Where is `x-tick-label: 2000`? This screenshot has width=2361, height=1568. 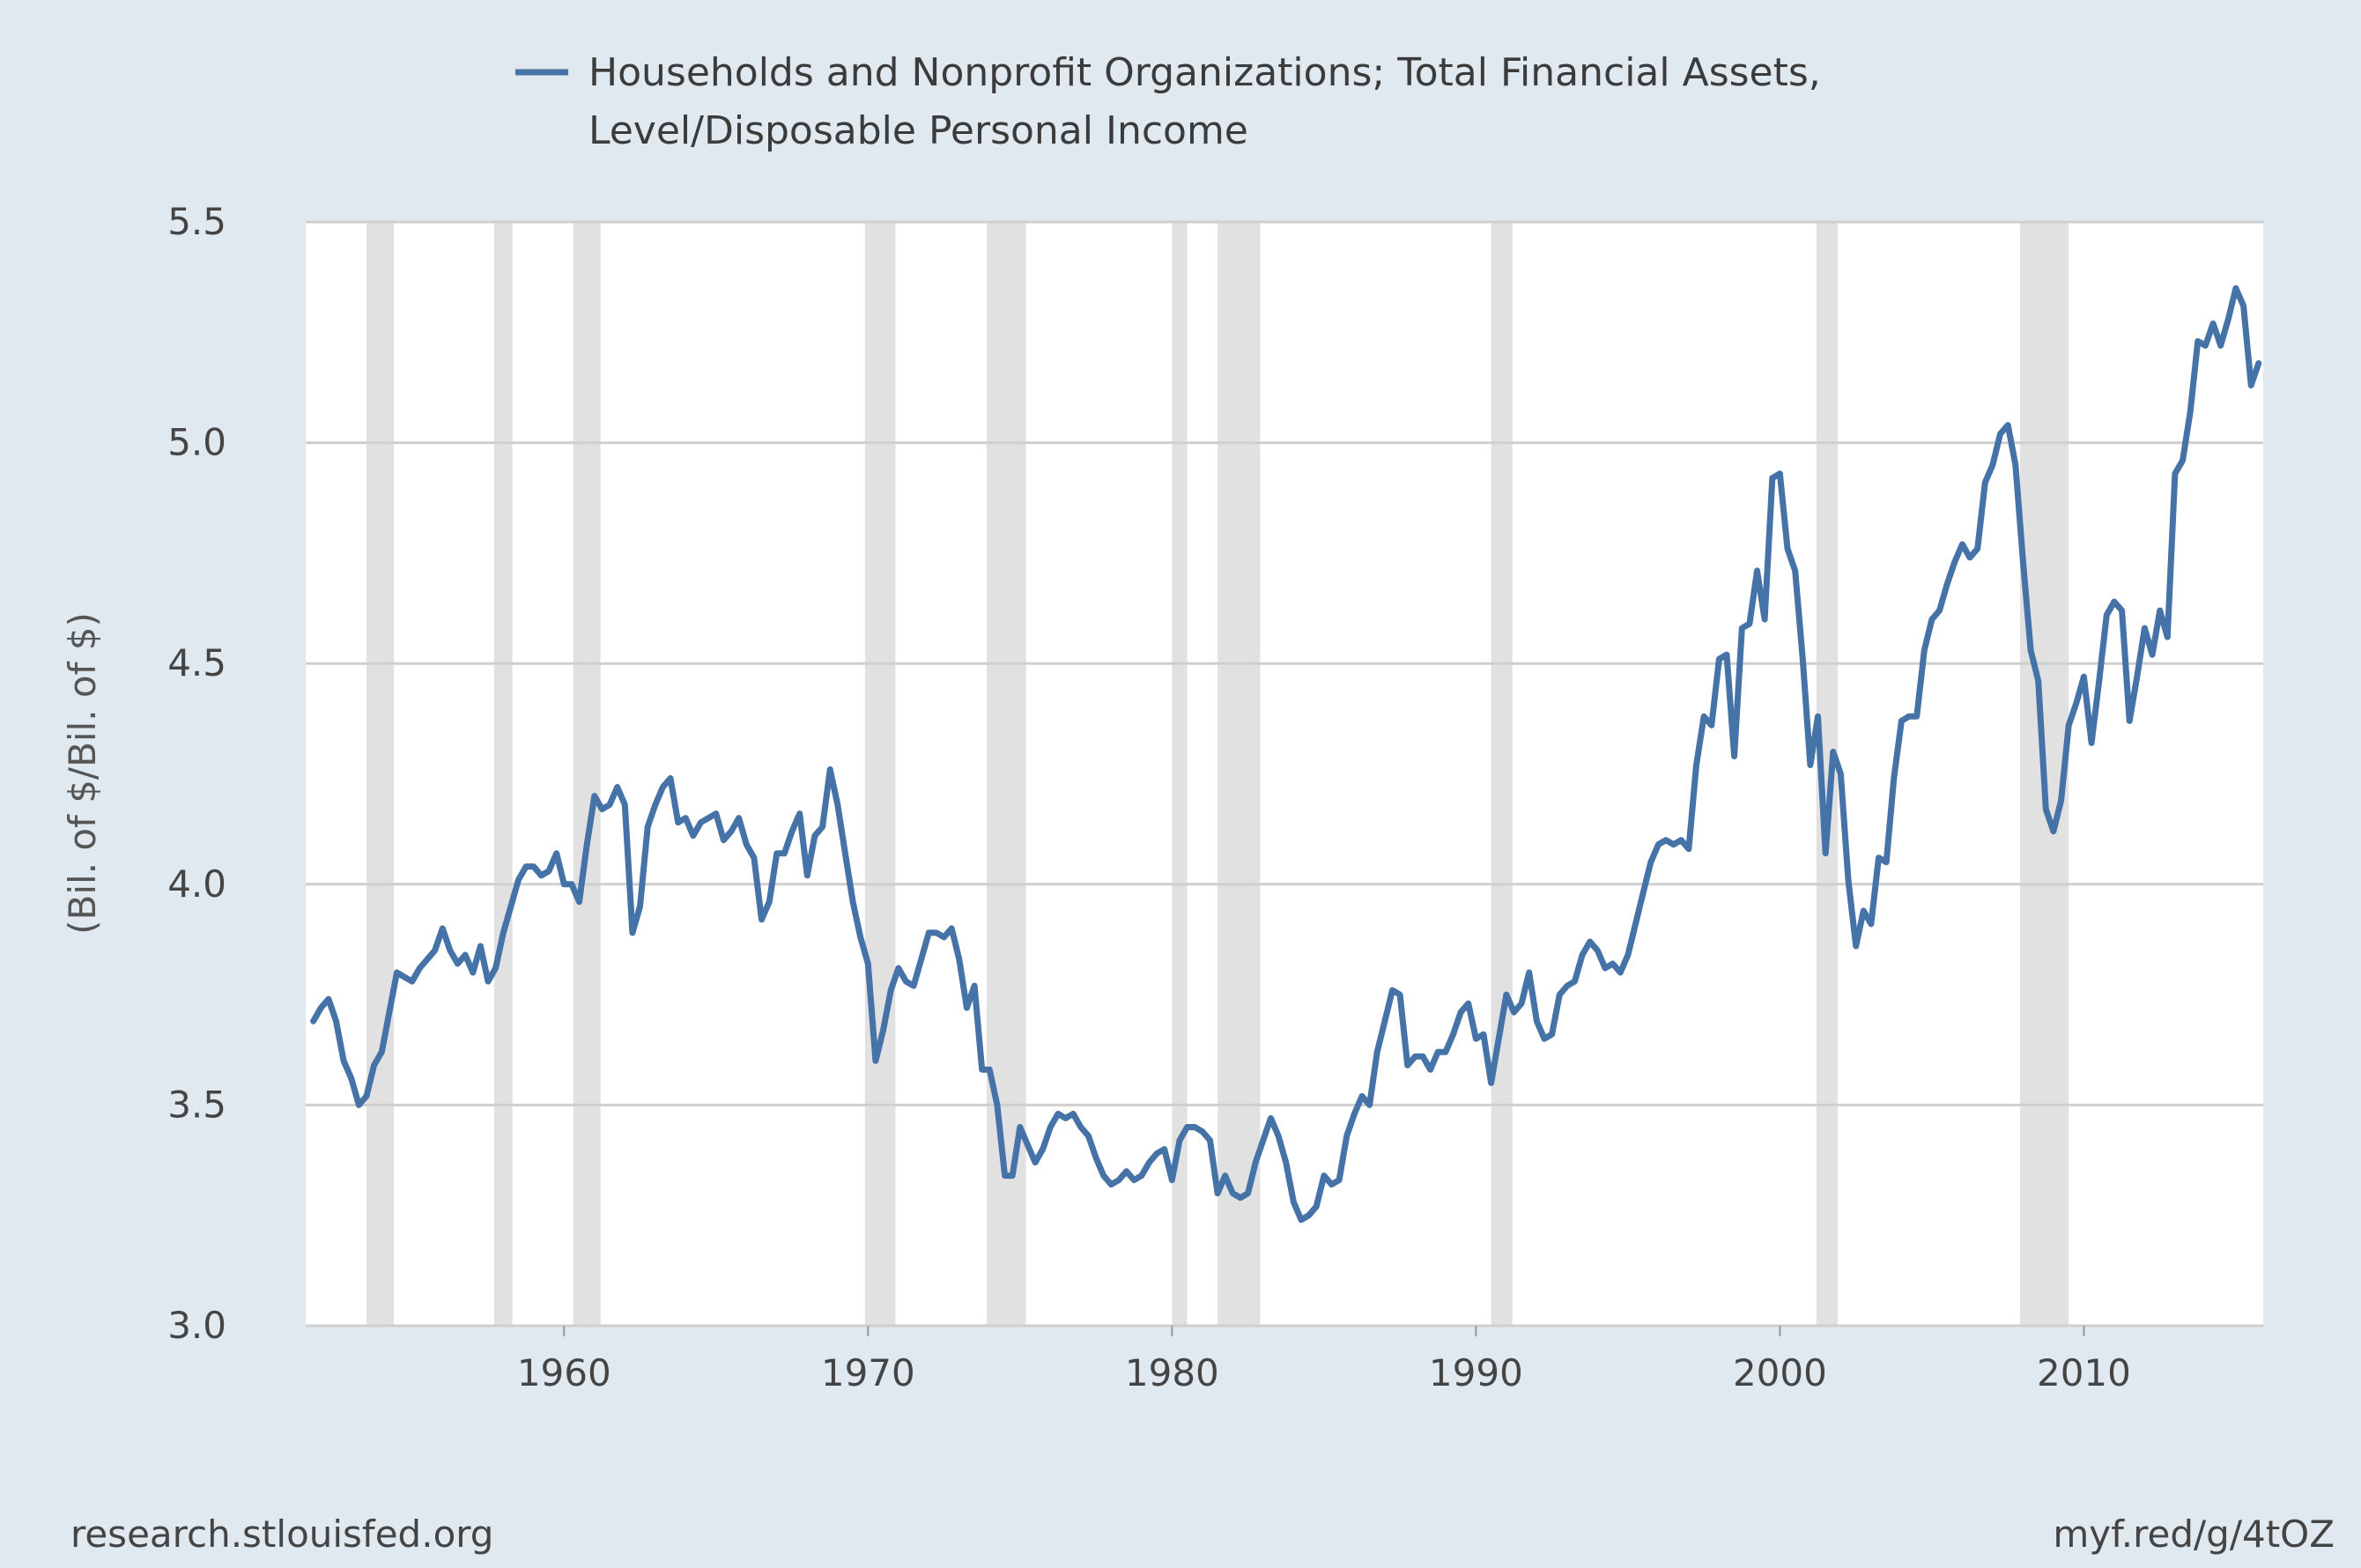
x-tick-label: 2000 is located at coordinates (1780, 1372).